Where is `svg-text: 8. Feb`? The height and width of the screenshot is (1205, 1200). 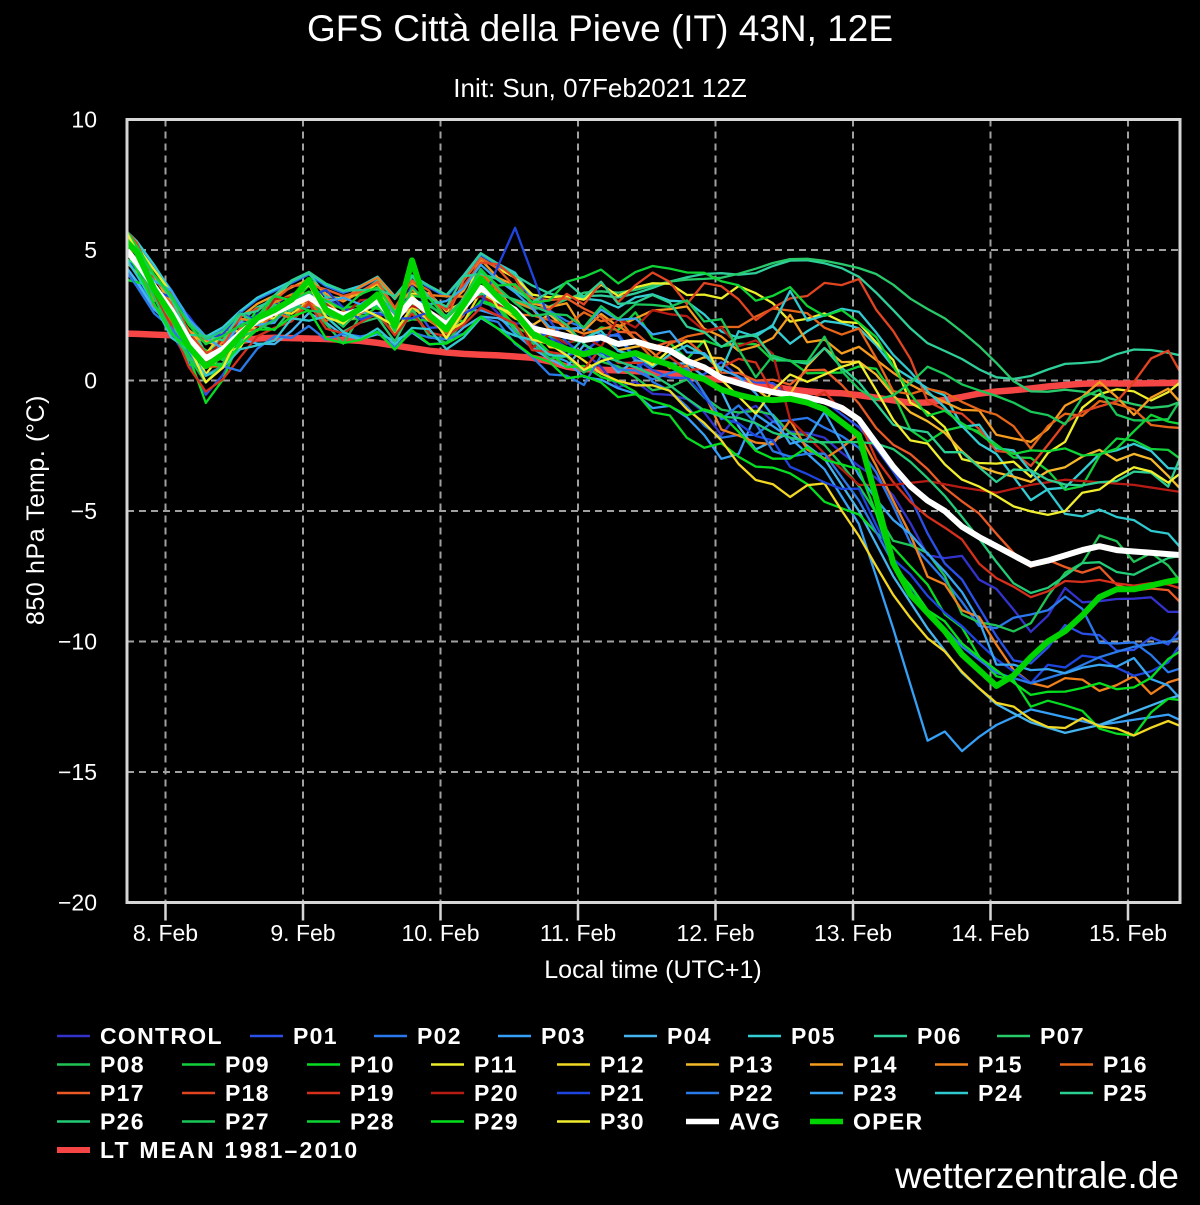
svg-text: 8. Feb is located at coordinates (165, 933).